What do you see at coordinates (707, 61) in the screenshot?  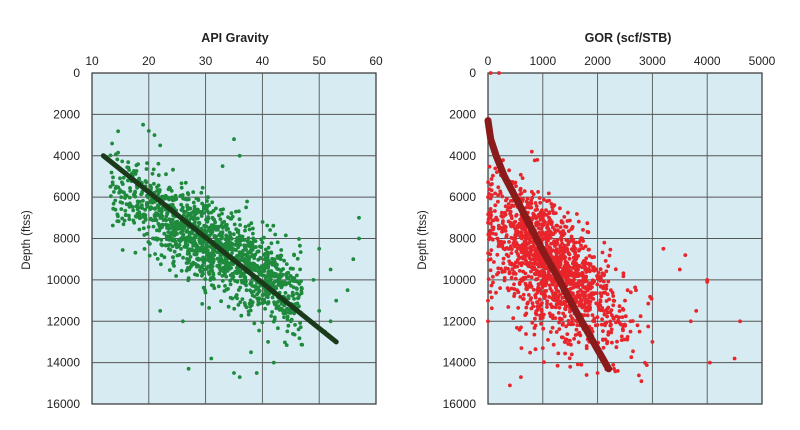 I see `gor-x-tick-label: 4000` at bounding box center [707, 61].